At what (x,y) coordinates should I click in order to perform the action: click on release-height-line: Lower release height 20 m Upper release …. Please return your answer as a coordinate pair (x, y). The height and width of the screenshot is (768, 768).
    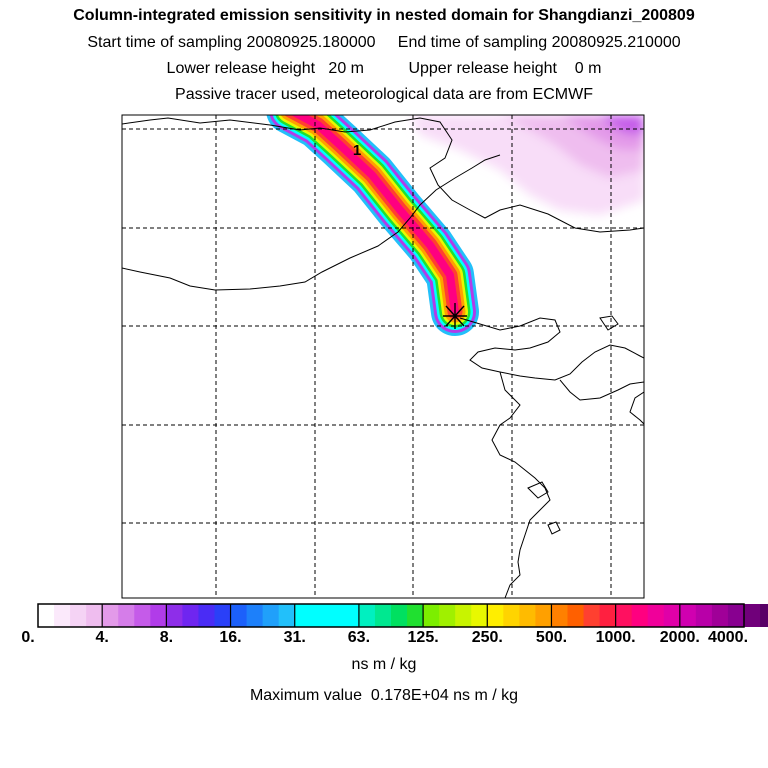
    Looking at the image, I should click on (384, 68).